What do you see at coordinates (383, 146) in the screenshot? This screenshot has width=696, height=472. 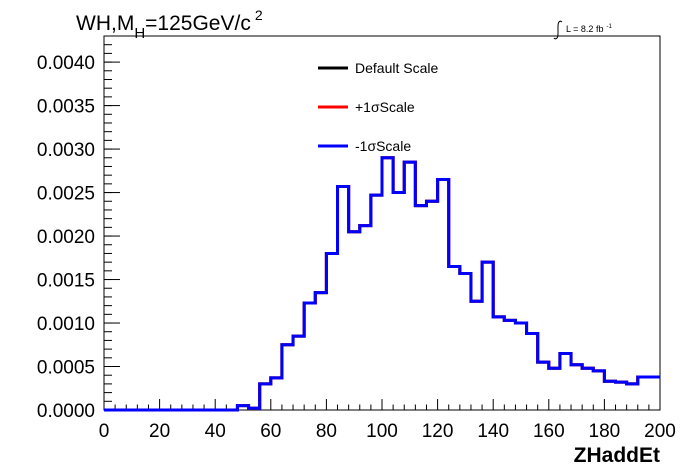 I see `legend-label: -1σScale` at bounding box center [383, 146].